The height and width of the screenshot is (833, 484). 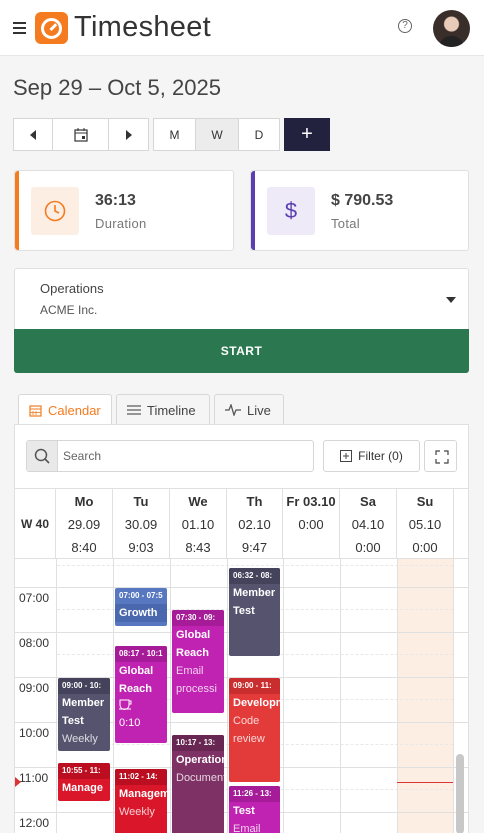 What do you see at coordinates (34, 598) in the screenshot?
I see `hour-label: 07:00` at bounding box center [34, 598].